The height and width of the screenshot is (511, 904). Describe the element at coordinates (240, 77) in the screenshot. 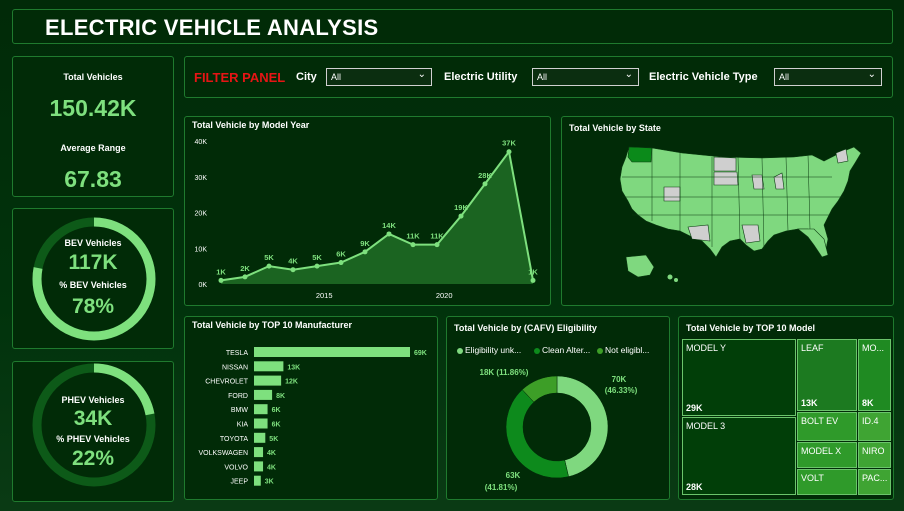

I see `filter-panel-title: FILTER PANEL` at that location.